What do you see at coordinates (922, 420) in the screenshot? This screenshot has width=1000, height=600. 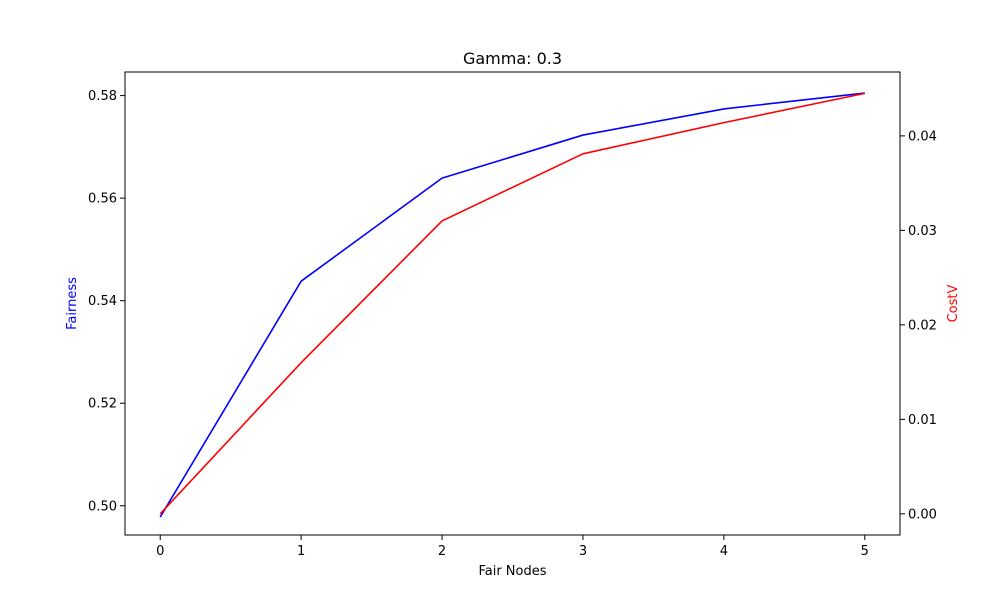 I see `right-tick-label: 0.01` at bounding box center [922, 420].